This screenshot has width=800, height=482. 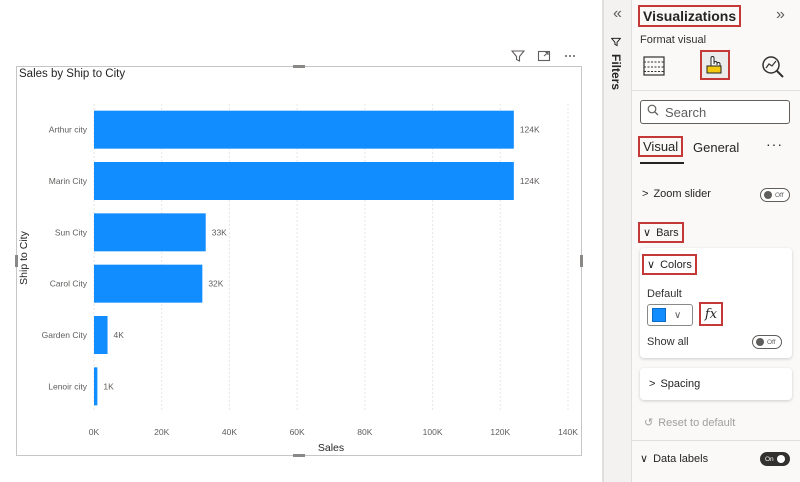 What do you see at coordinates (690, 16) in the screenshot?
I see `visualizations-title: Visualizations` at bounding box center [690, 16].